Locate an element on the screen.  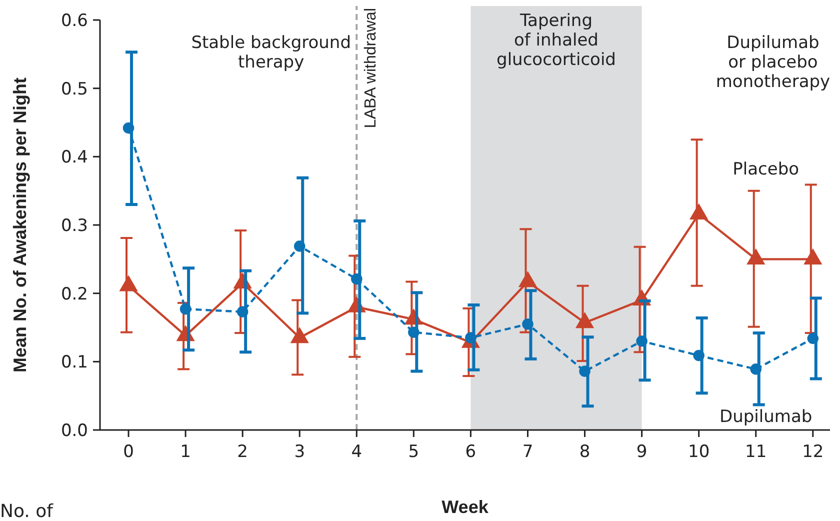
y-tick-label: 0.5 is located at coordinates (74, 89).